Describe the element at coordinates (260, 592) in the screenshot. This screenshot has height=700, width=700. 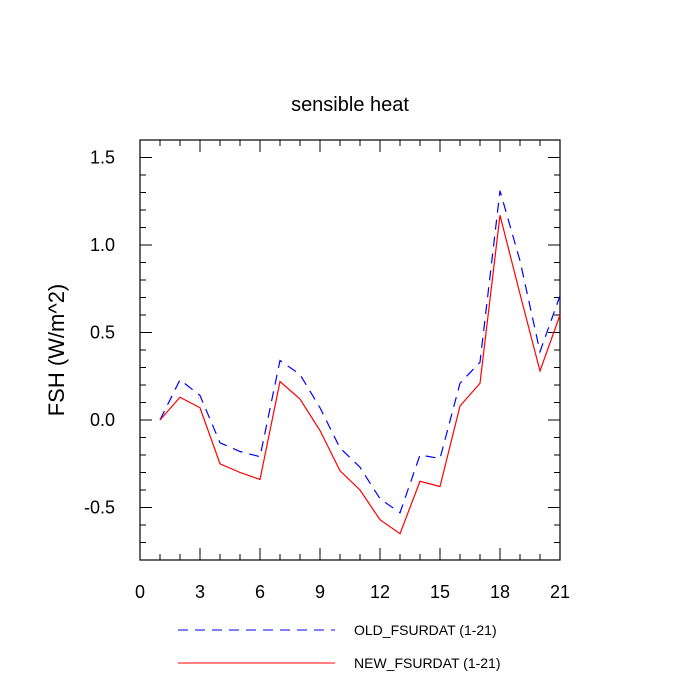
I see `x-tick-label: 6` at that location.